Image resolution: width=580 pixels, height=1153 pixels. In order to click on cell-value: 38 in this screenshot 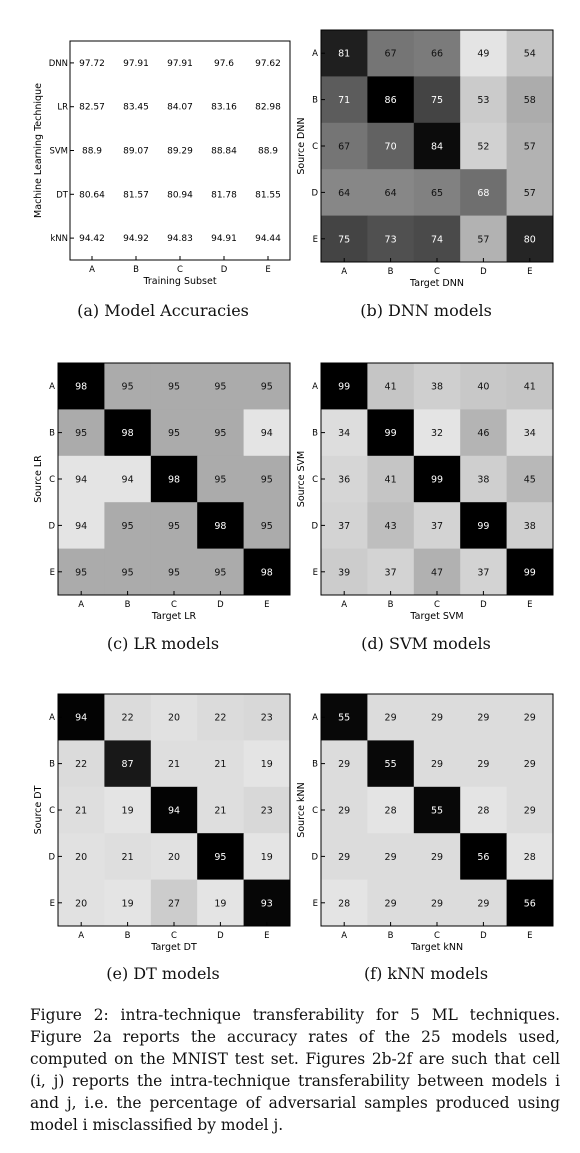, I will do `click(530, 526)`.